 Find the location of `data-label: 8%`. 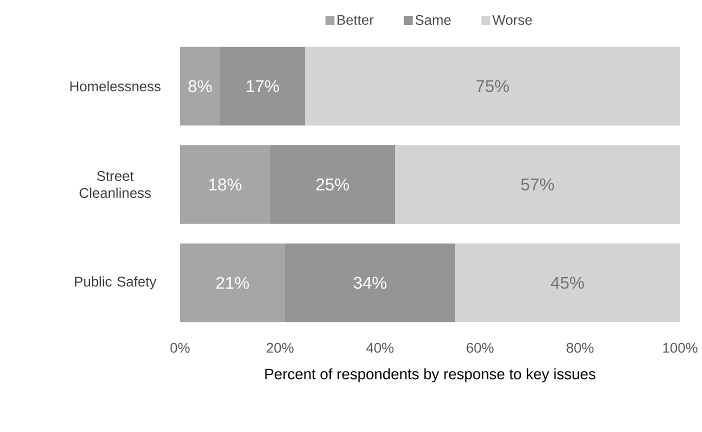

data-label: 8% is located at coordinates (200, 86).